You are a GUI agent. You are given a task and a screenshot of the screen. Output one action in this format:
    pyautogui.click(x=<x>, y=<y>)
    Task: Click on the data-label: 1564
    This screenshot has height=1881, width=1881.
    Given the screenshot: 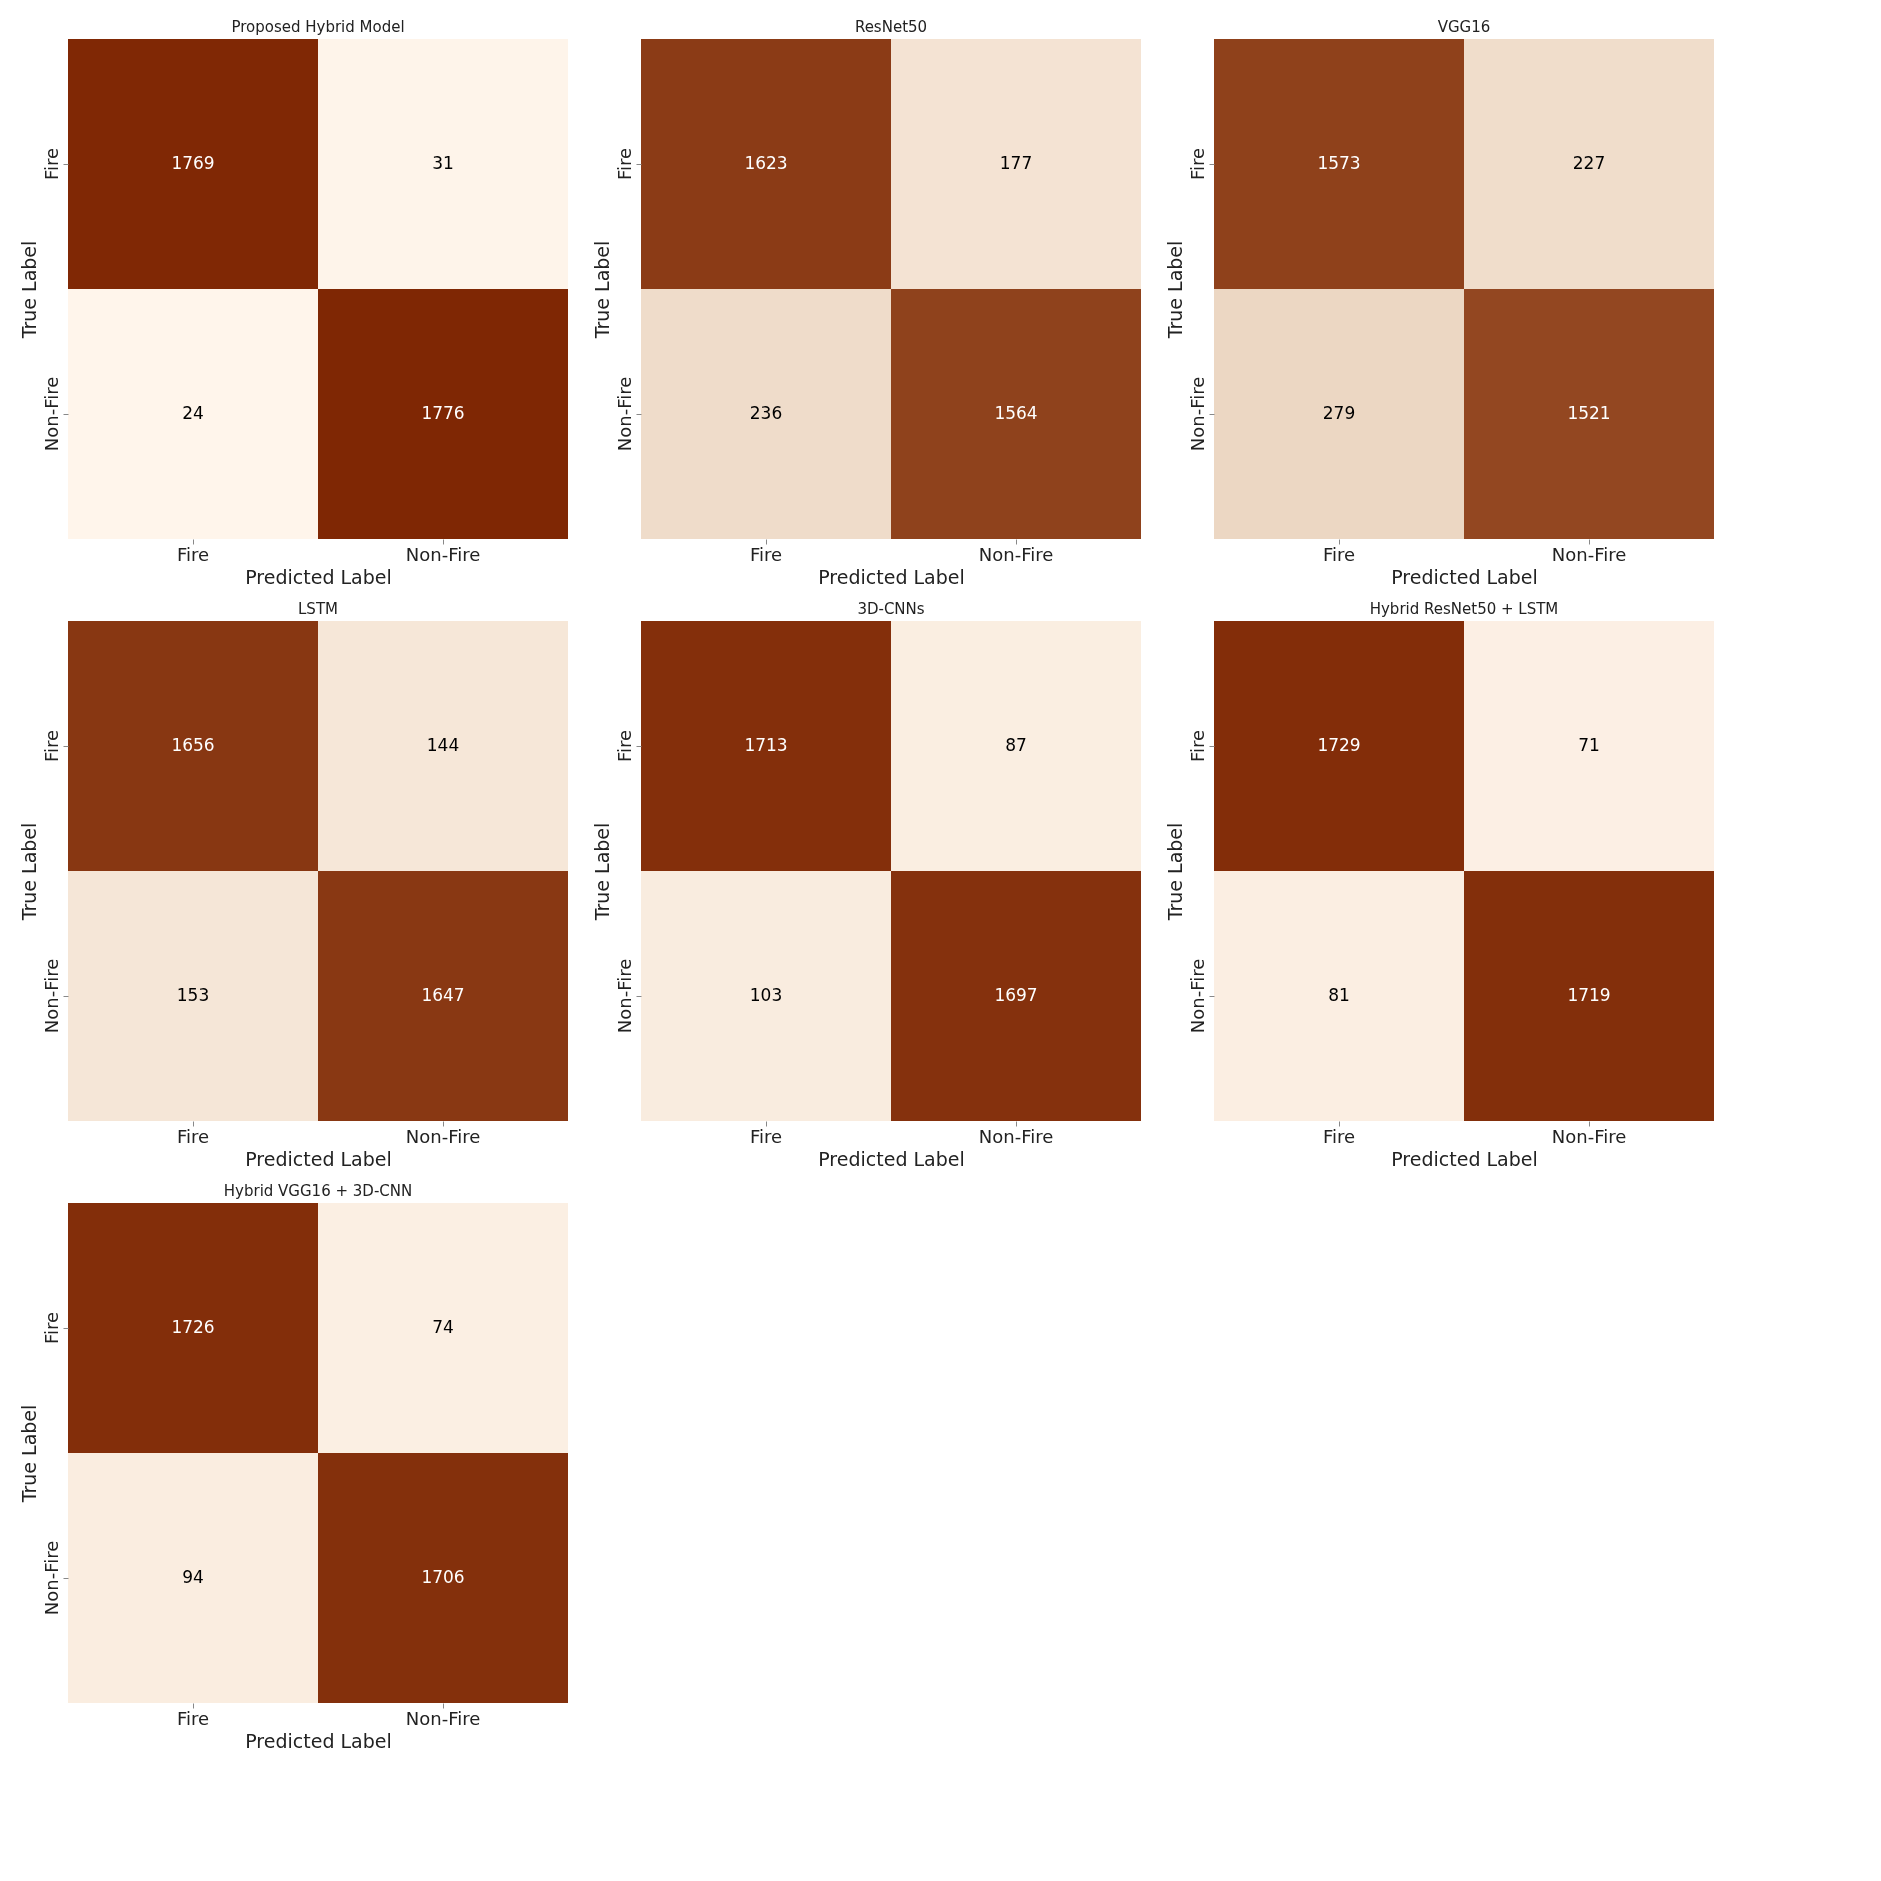 What is the action you would take?
    pyautogui.click(x=1016, y=413)
    